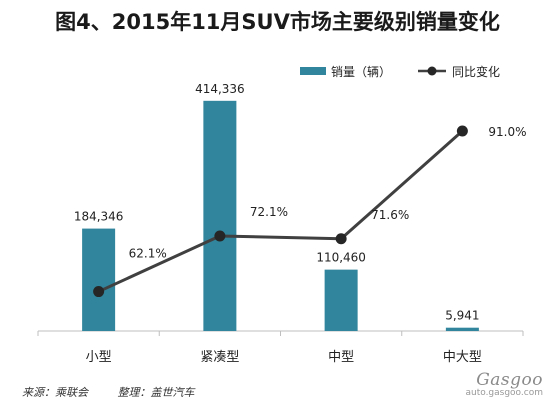 The height and width of the screenshot is (411, 555). What do you see at coordinates (277, 22) in the screenshot?
I see `chart-title: 图4、2015年11月SUV市场主要级别销量变化` at bounding box center [277, 22].